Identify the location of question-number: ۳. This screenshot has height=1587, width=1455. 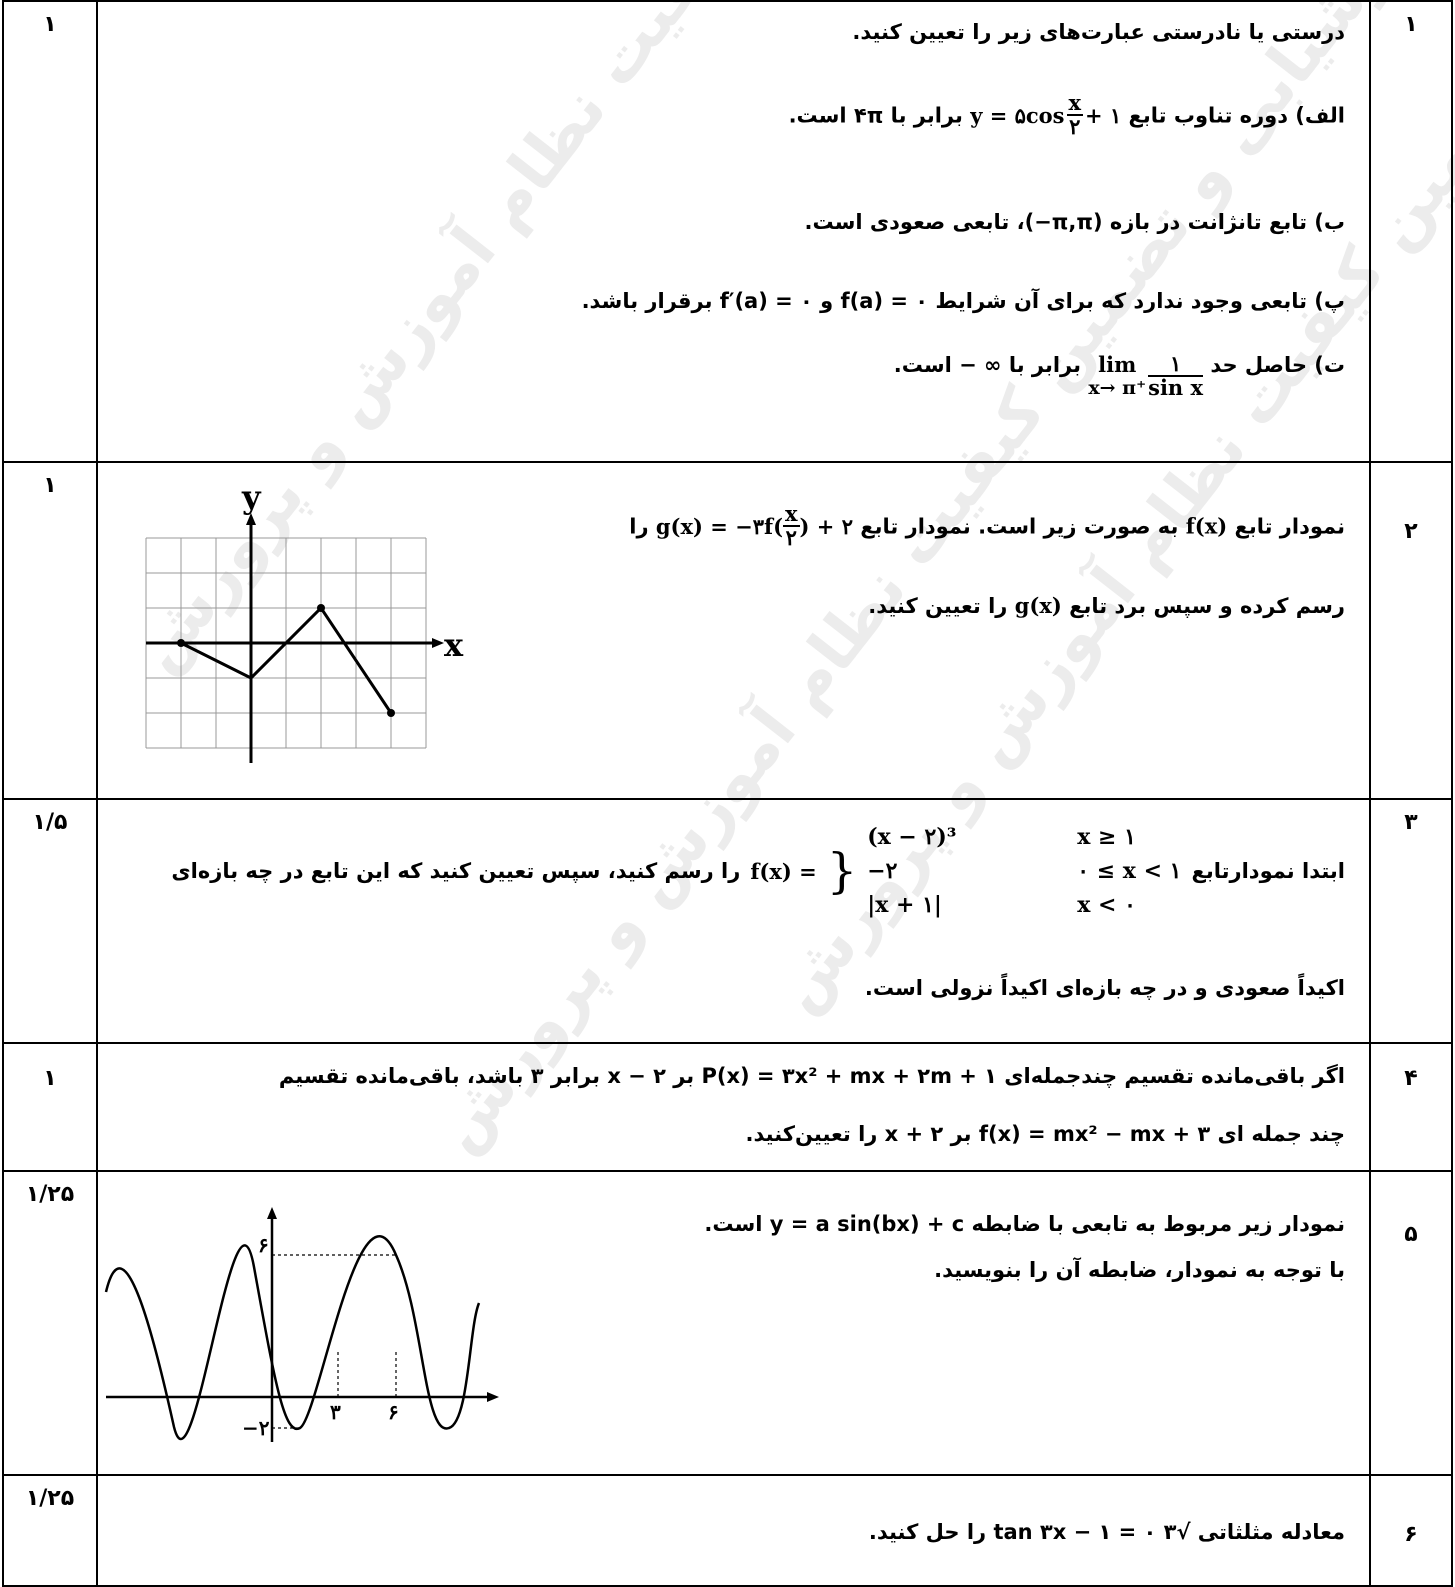
(1411, 822).